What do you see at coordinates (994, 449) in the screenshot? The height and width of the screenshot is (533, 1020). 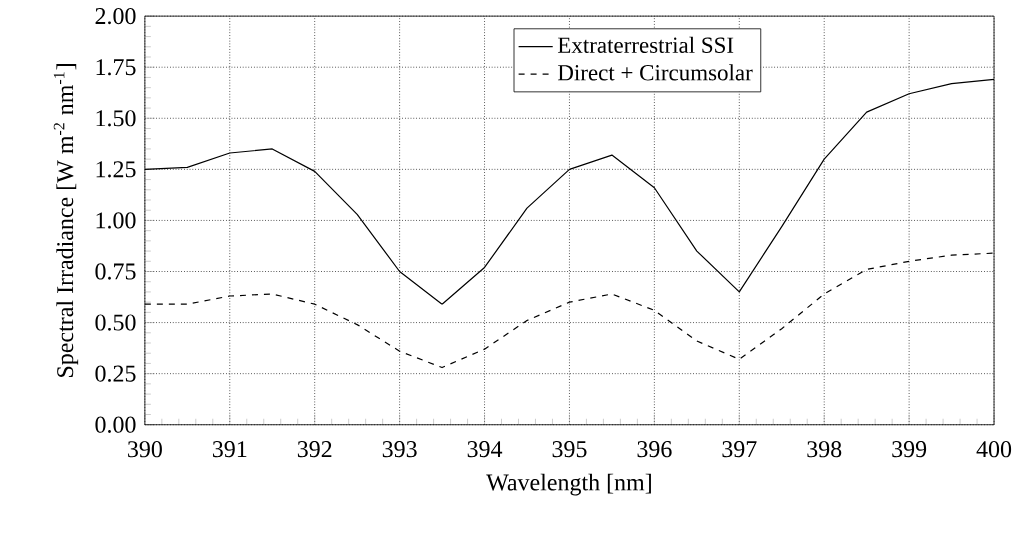 I see `x-tick-label: 400` at bounding box center [994, 449].